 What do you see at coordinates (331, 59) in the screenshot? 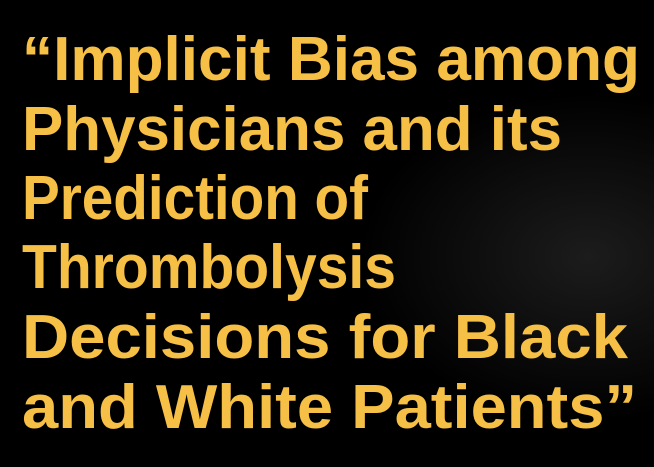
I see `title-line: “Implicit Bias among` at bounding box center [331, 59].